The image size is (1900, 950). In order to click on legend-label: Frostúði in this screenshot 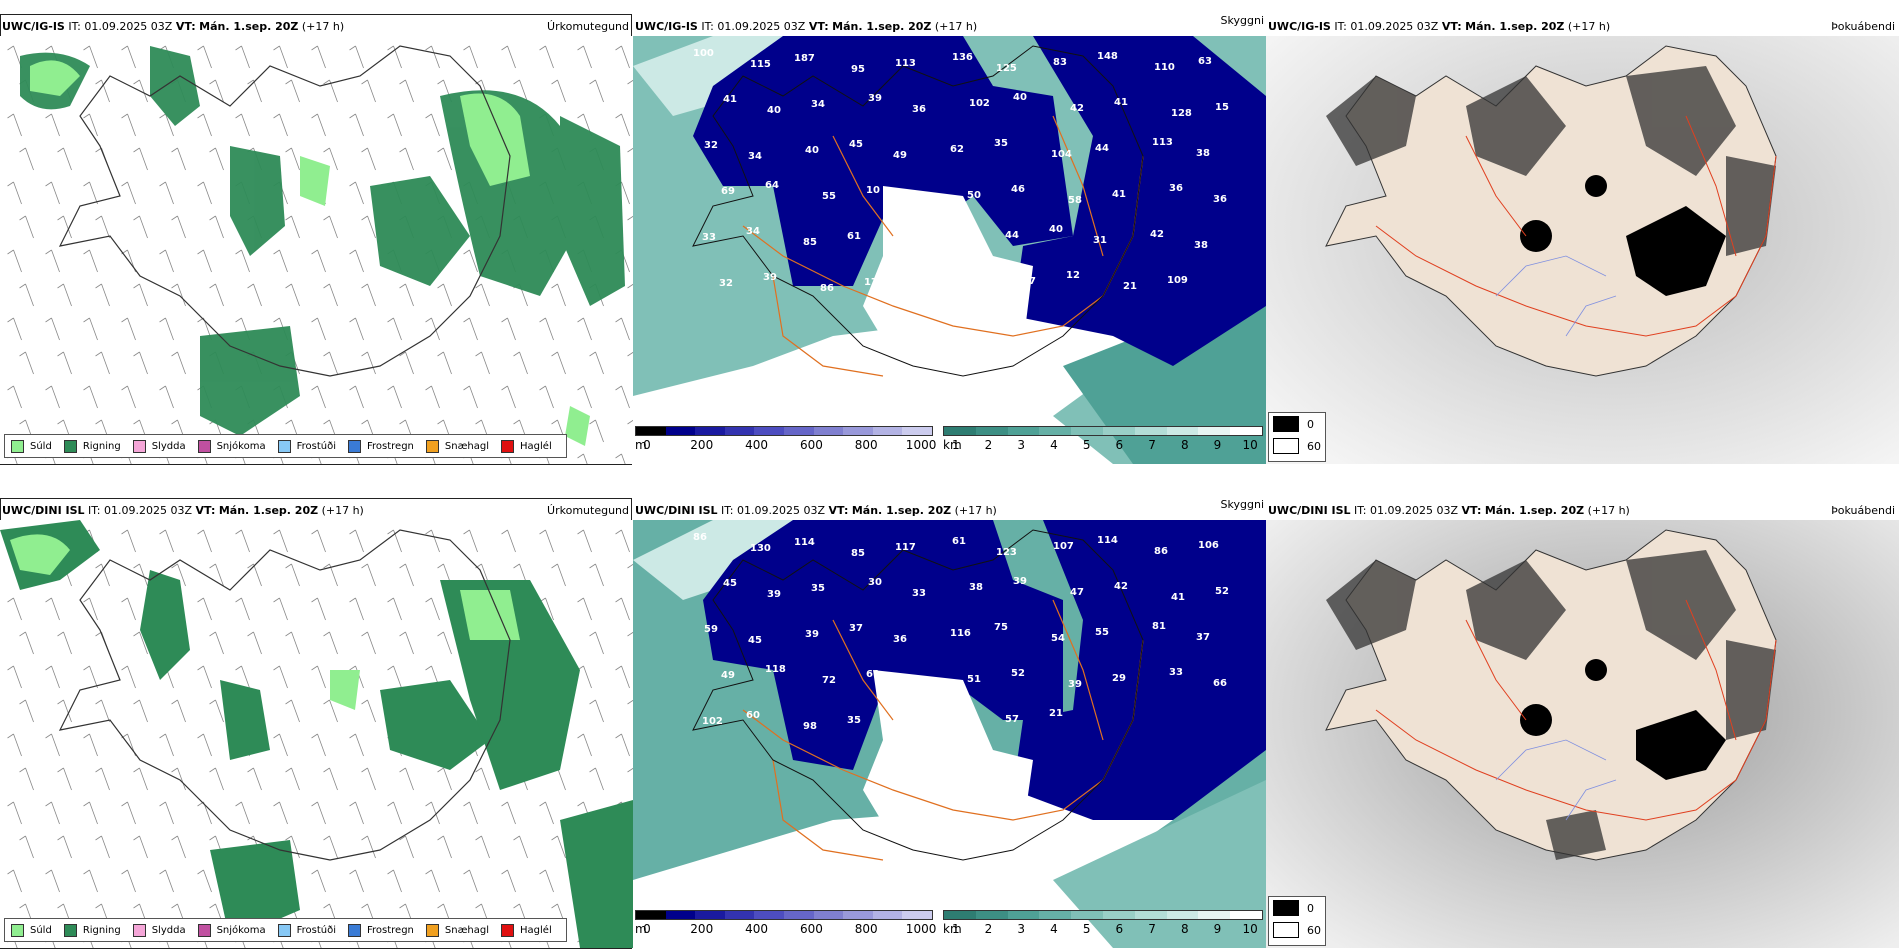, I will do `click(316, 446)`.